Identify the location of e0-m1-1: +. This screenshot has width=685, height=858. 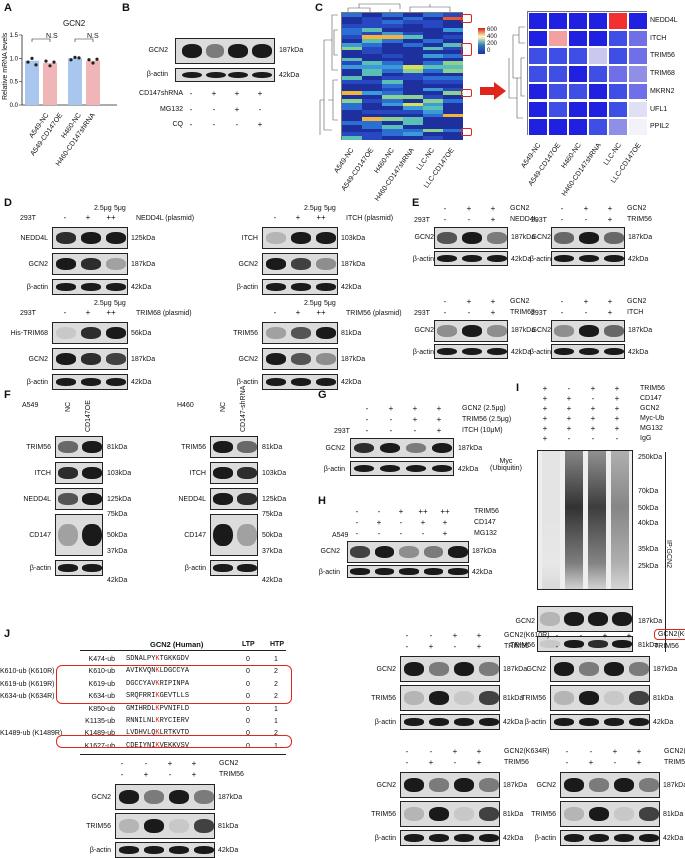
(469, 208).